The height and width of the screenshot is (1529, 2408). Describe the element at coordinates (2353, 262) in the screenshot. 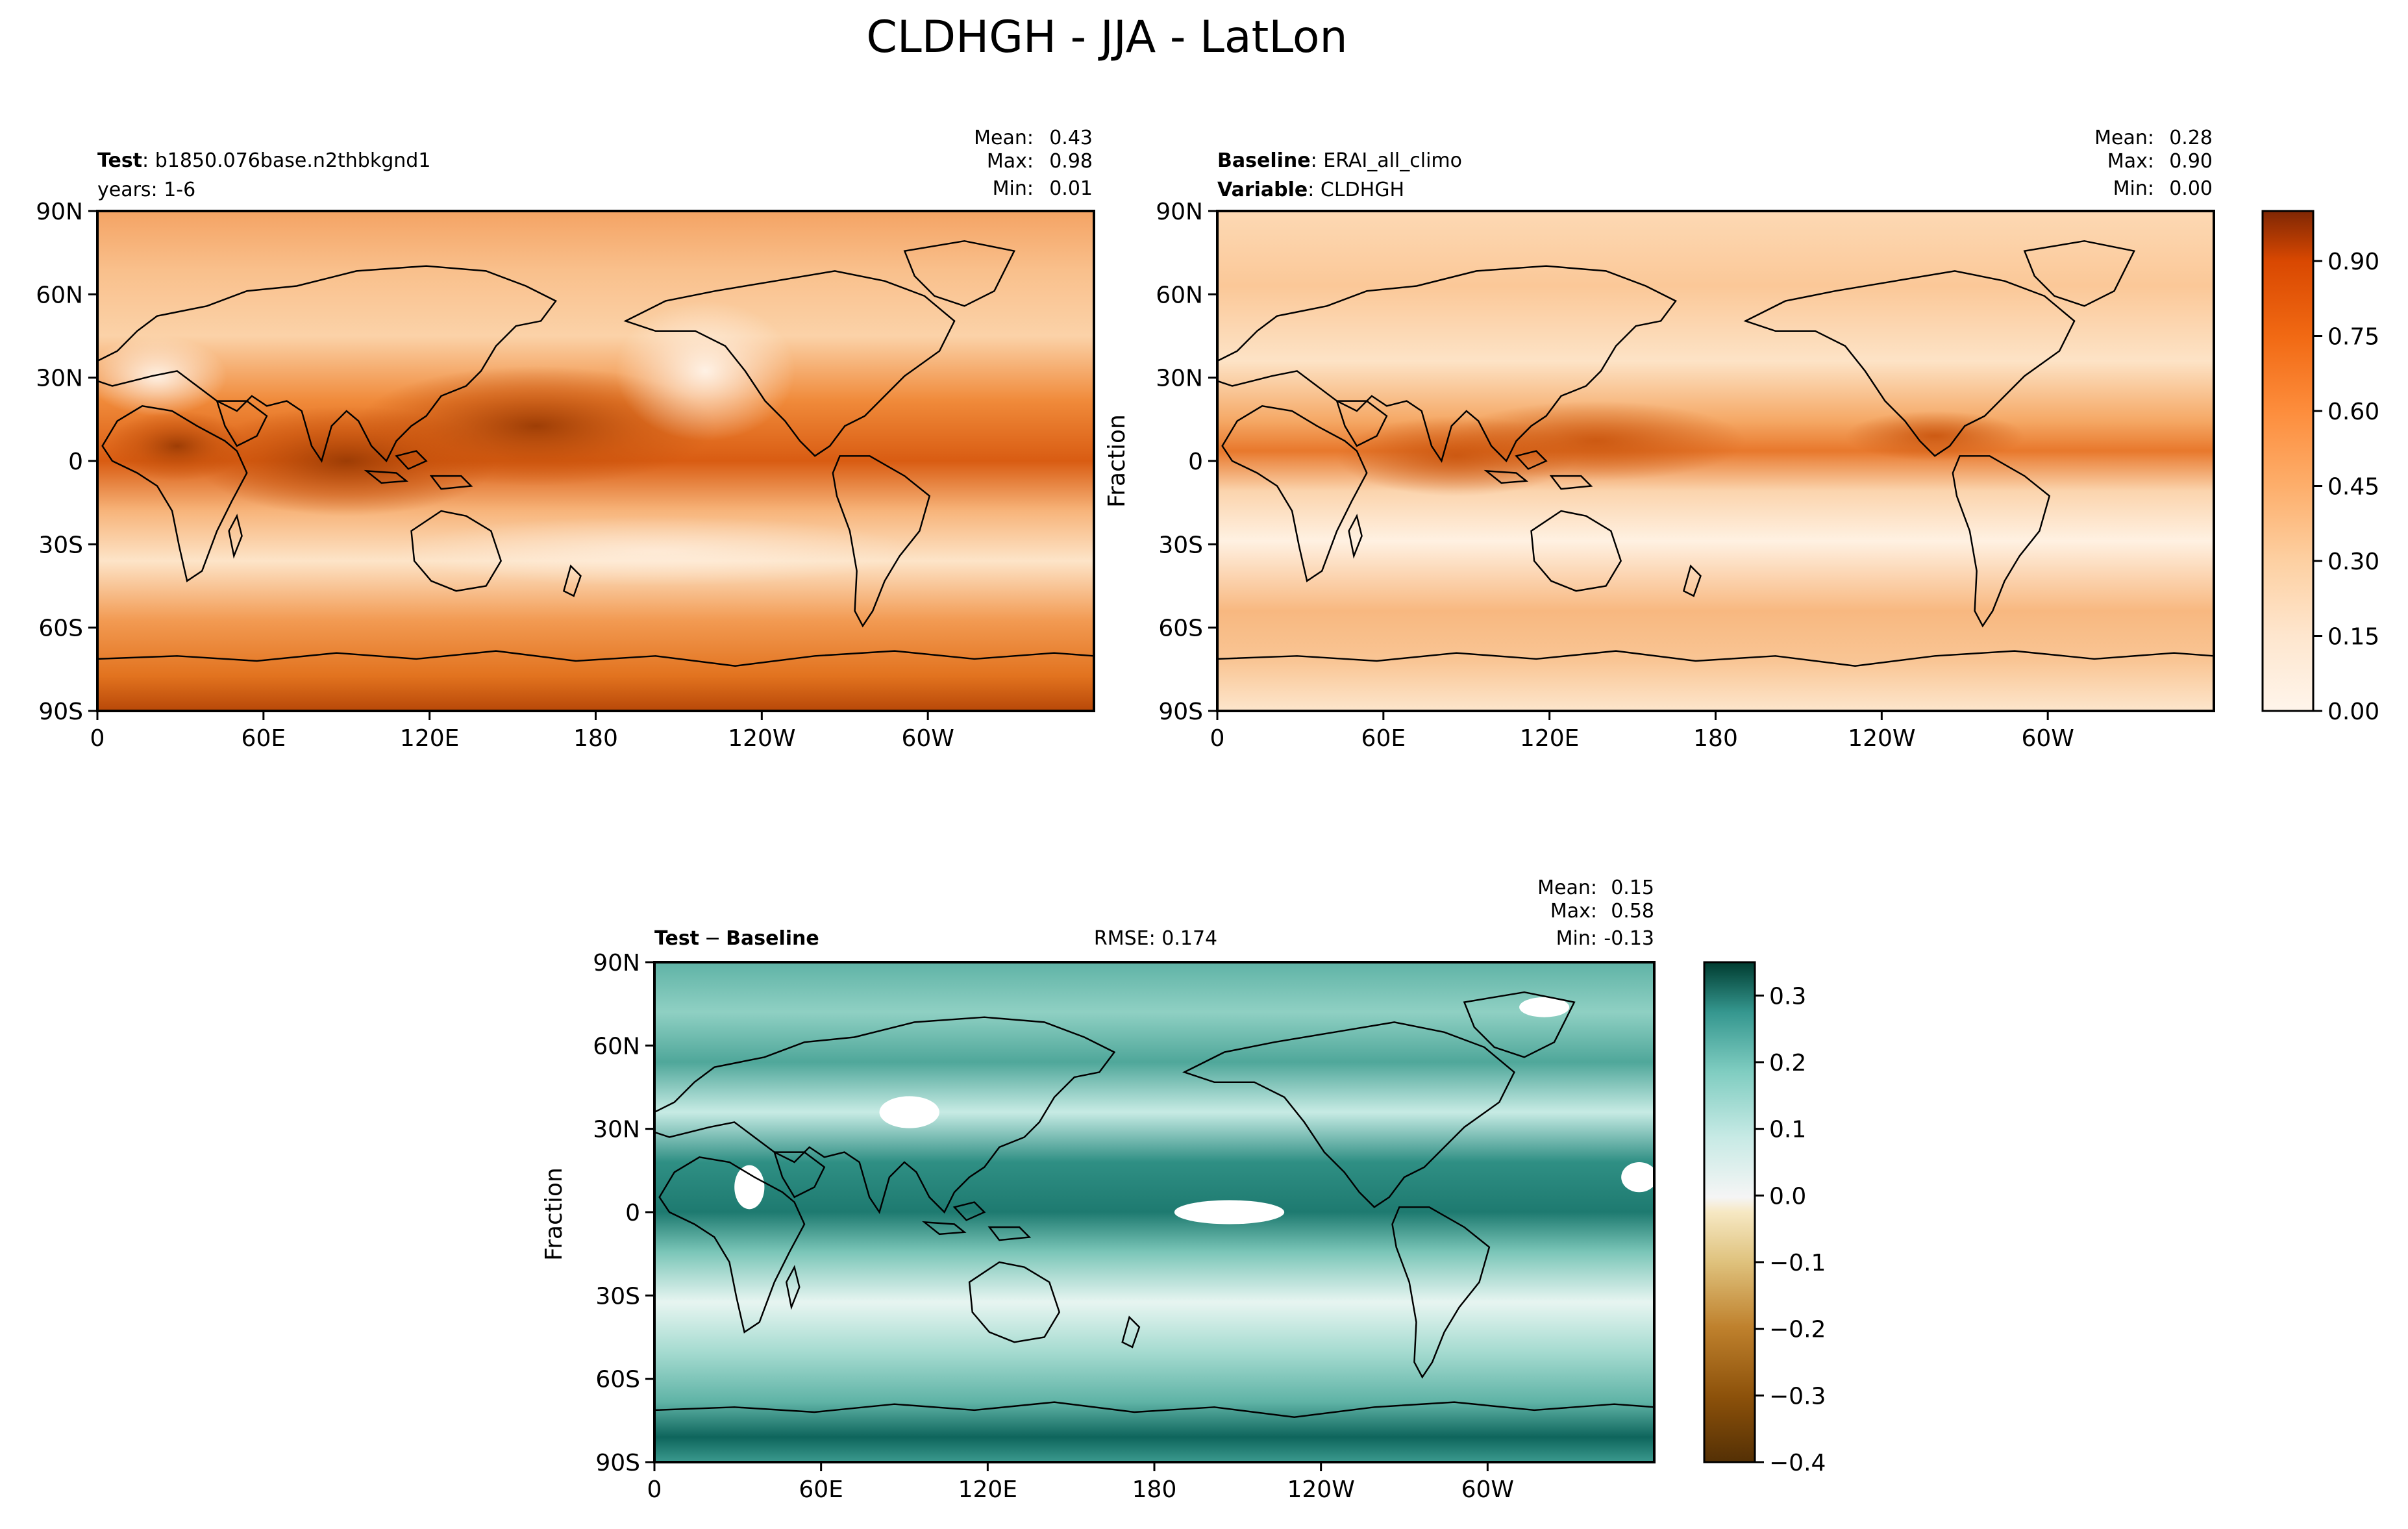

I see `colorbar-tick-label: 0.90` at that location.